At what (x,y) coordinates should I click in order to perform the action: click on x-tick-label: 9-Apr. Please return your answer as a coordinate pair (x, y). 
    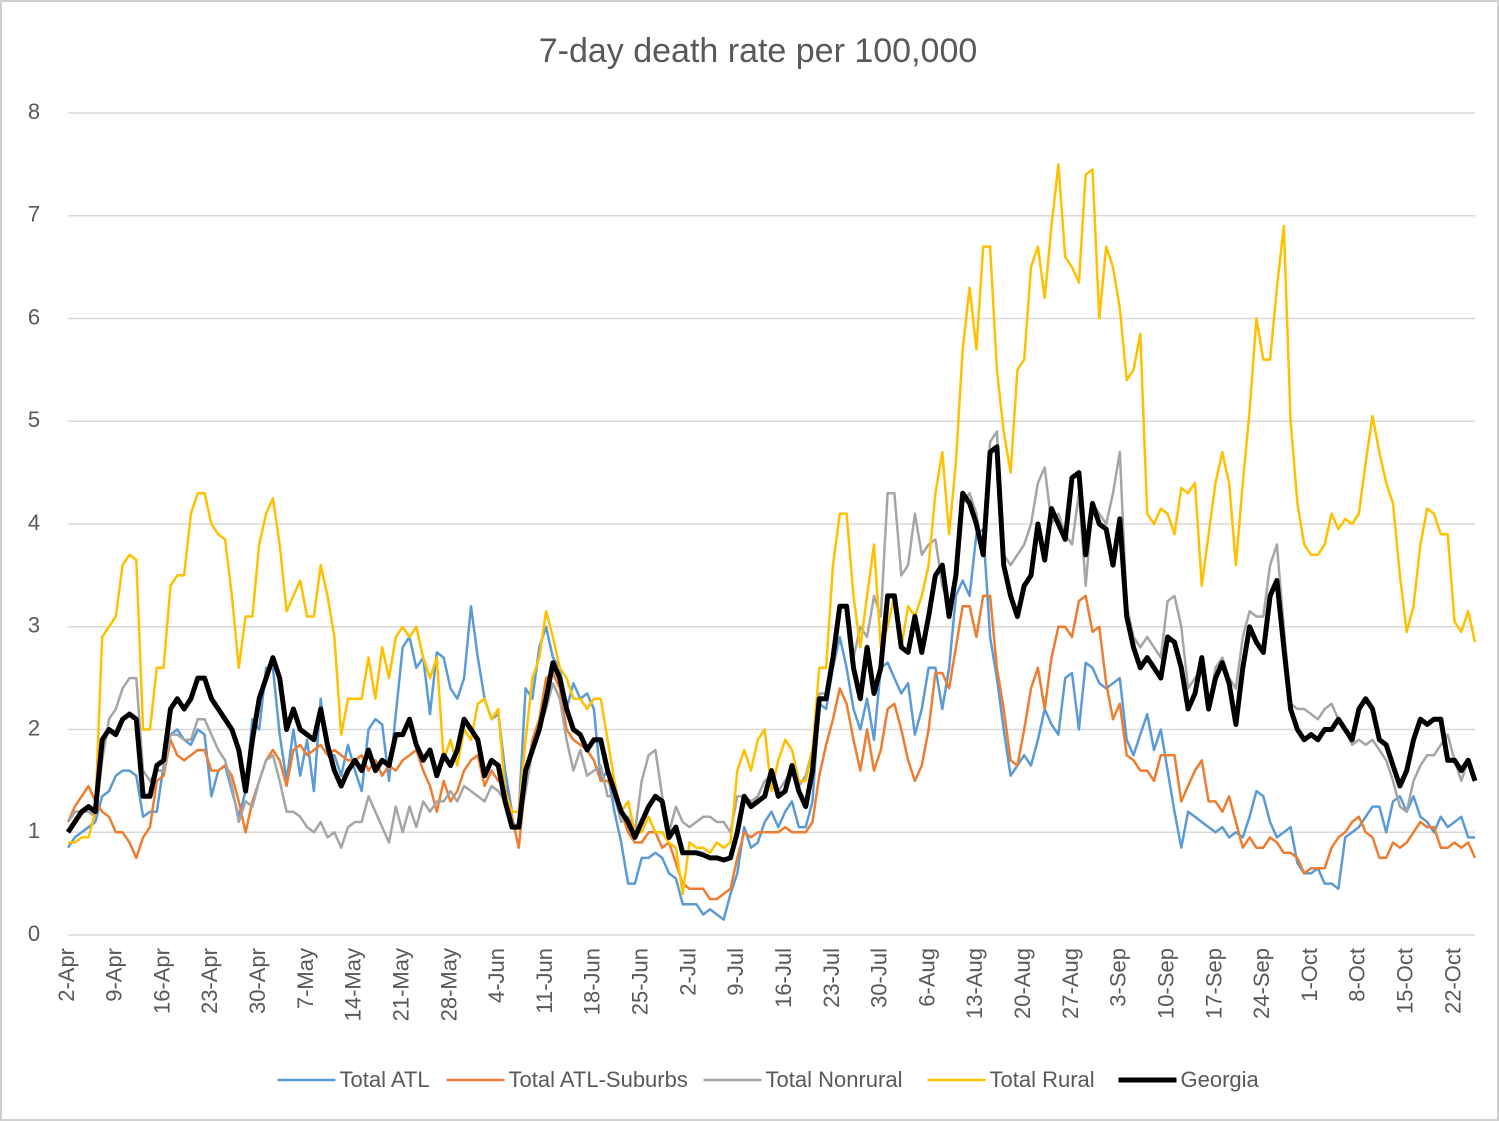
    Looking at the image, I should click on (114, 975).